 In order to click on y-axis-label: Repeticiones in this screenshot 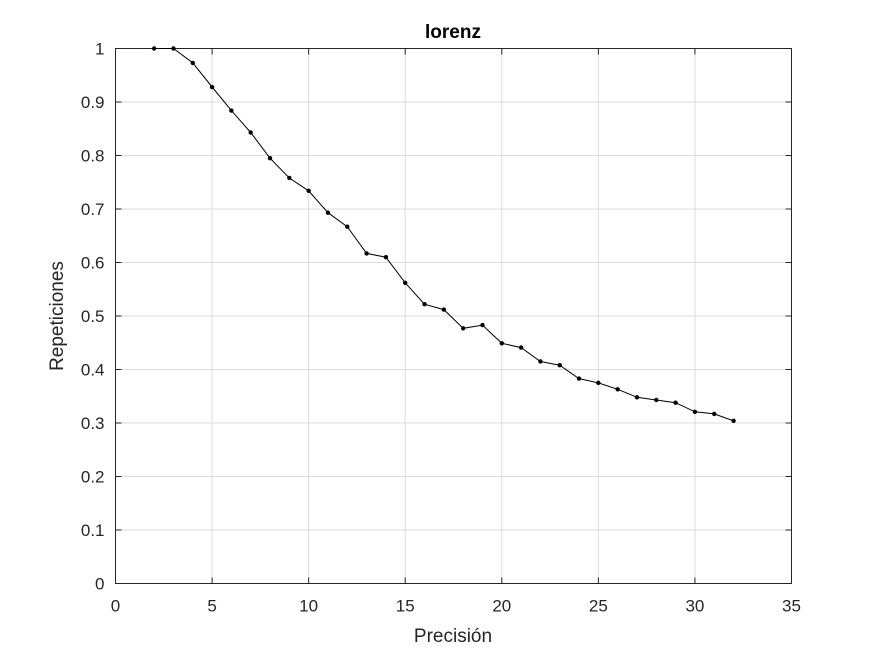, I will do `click(57, 316)`.